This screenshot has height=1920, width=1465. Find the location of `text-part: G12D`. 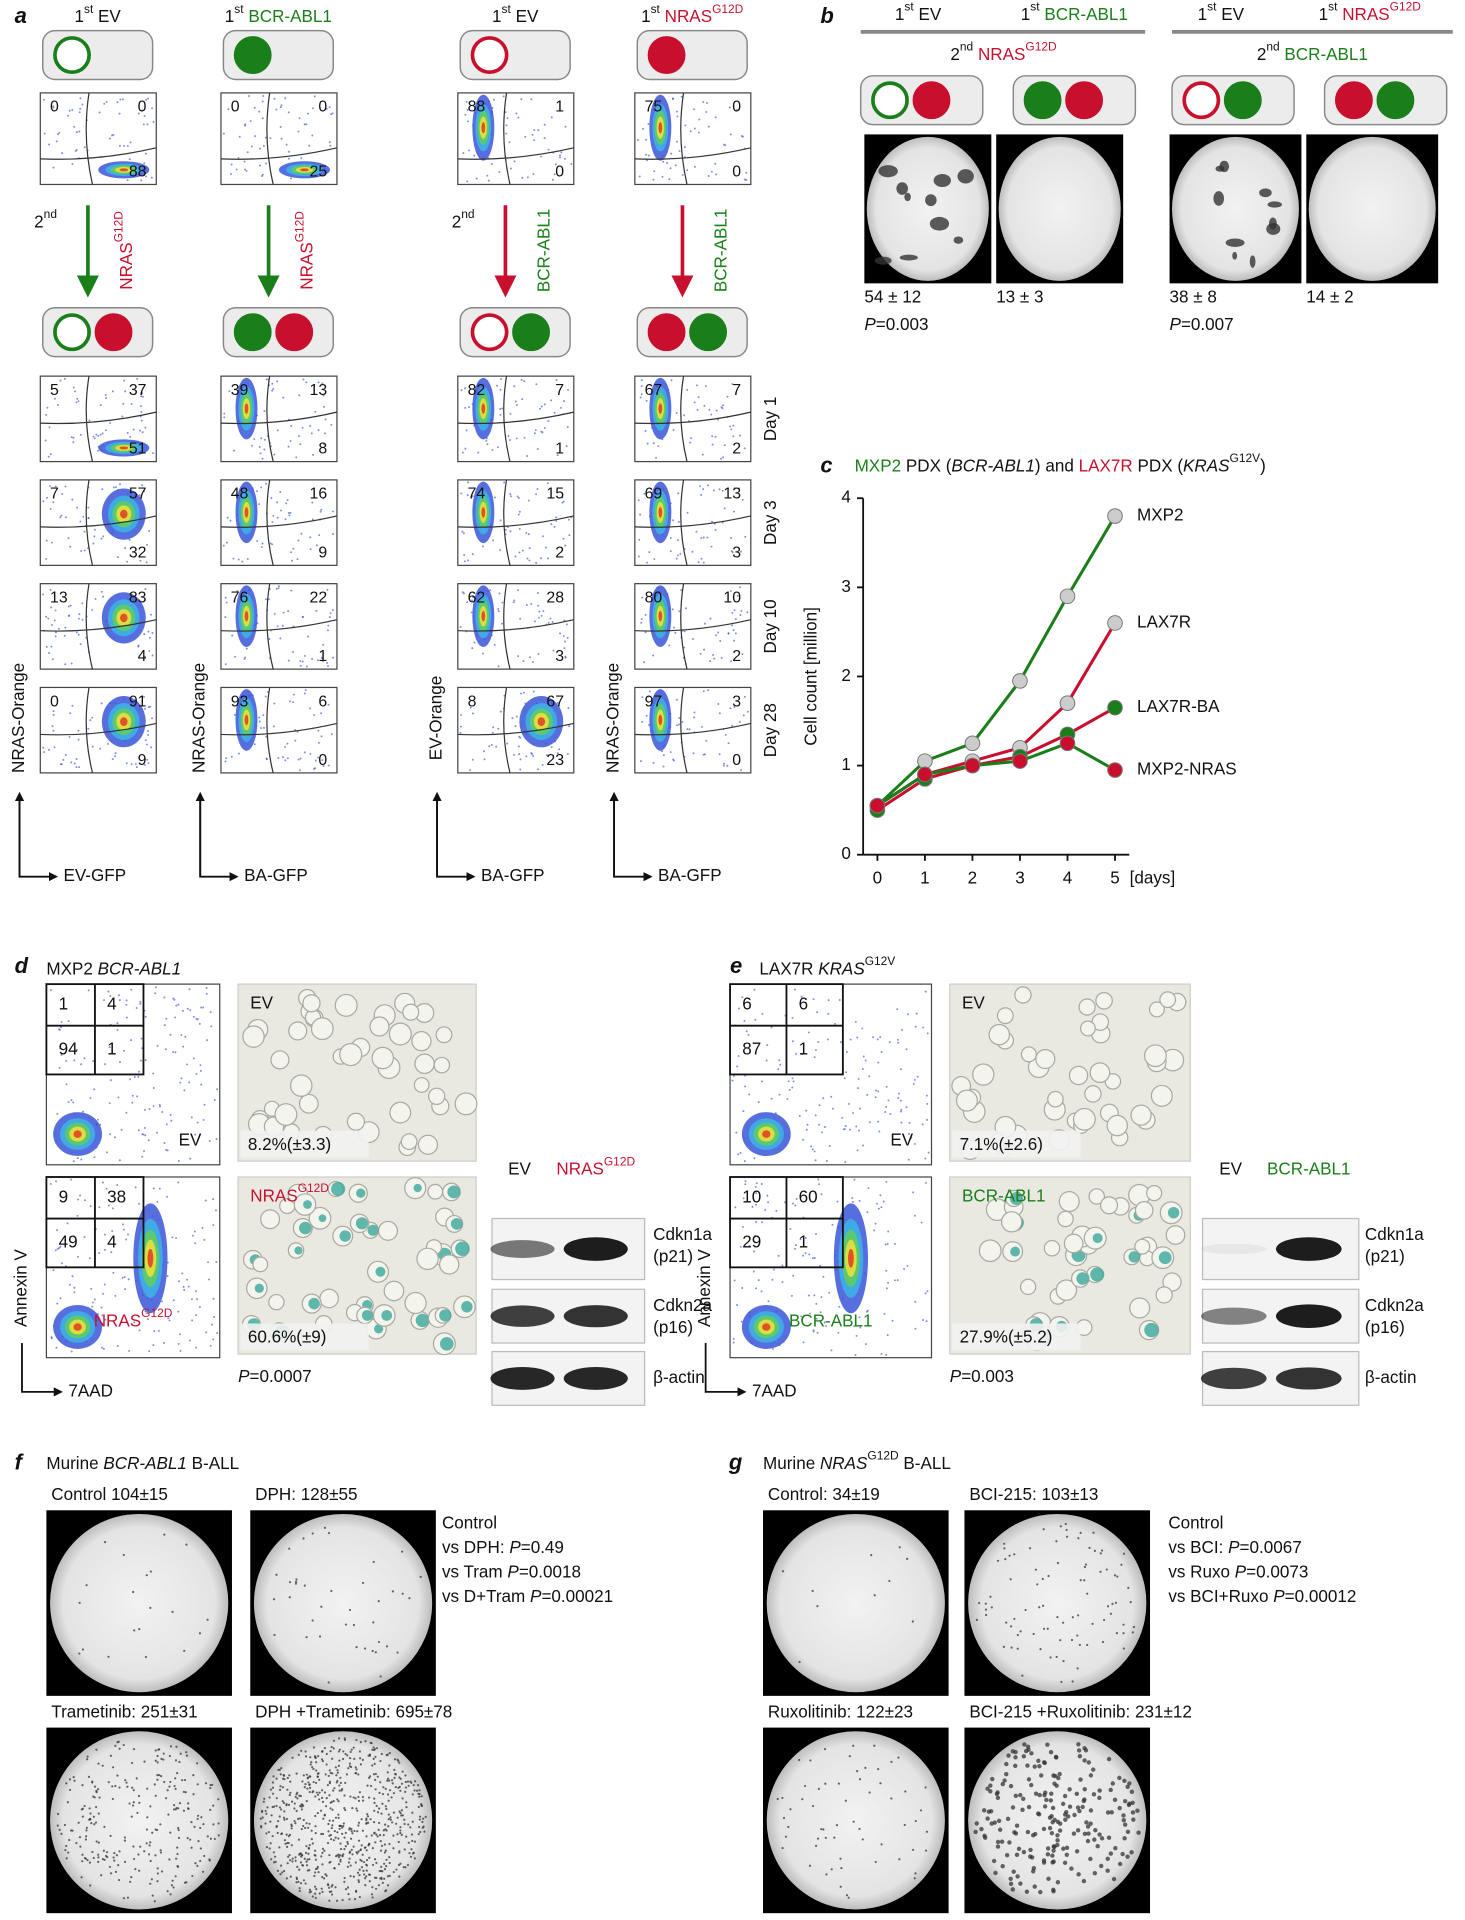

text-part: G12D is located at coordinates (119, 227).